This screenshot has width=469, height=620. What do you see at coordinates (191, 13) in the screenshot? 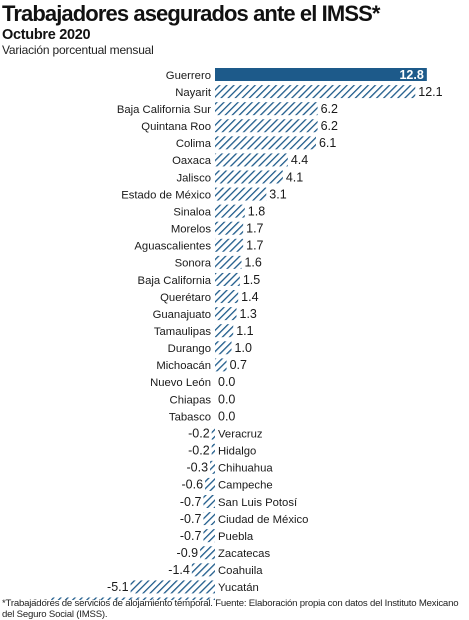
I see `chart-title: Trabajadores asegurados ante el IMSS*` at bounding box center [191, 13].